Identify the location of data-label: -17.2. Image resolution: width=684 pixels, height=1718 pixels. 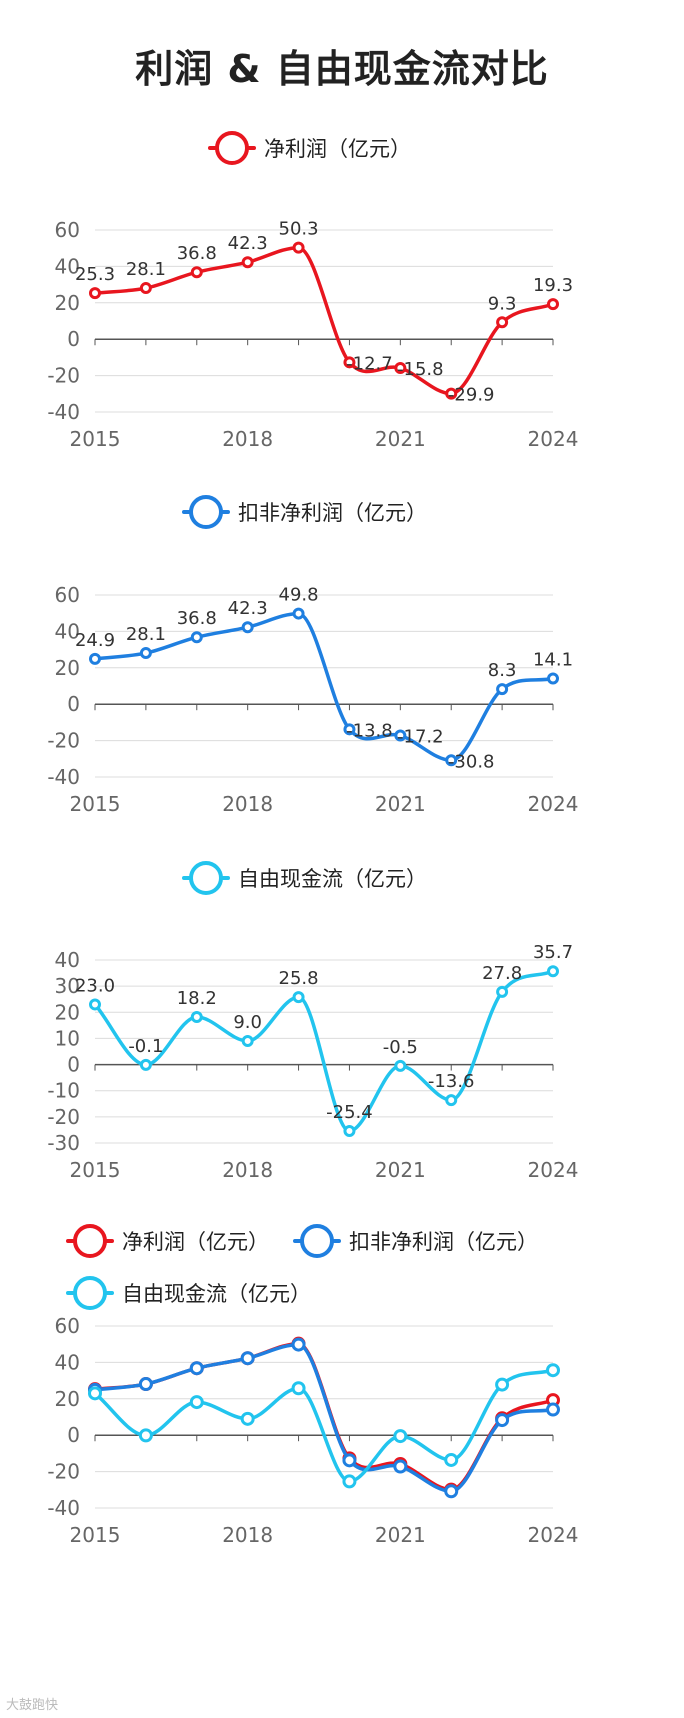
(420, 737).